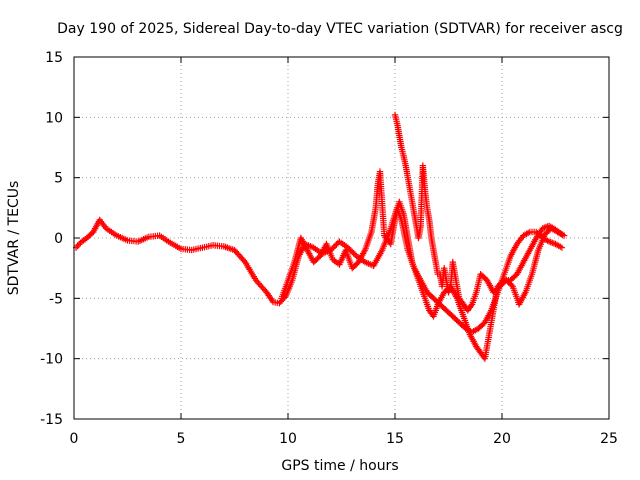 The width and height of the screenshot is (640, 480). I want to click on x-tick-label: 10, so click(288, 439).